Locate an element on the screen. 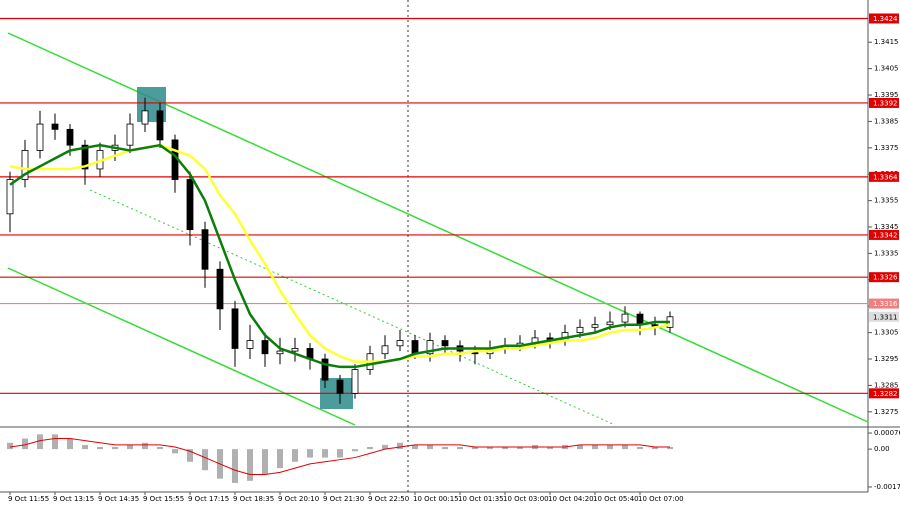  y-tick-label: 1.3305 is located at coordinates (886, 333).